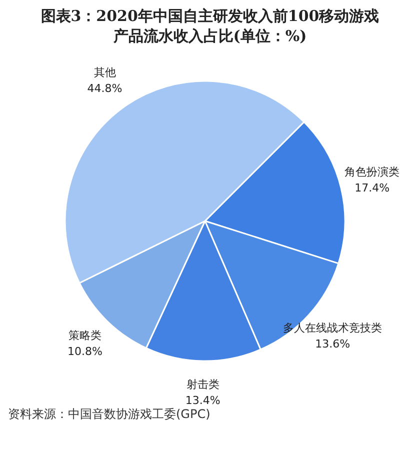  I want to click on chart-title: 图表3：2020年中国自主研发收入前100移动游戏产品流水收入占比(单位：%), so click(210, 26).